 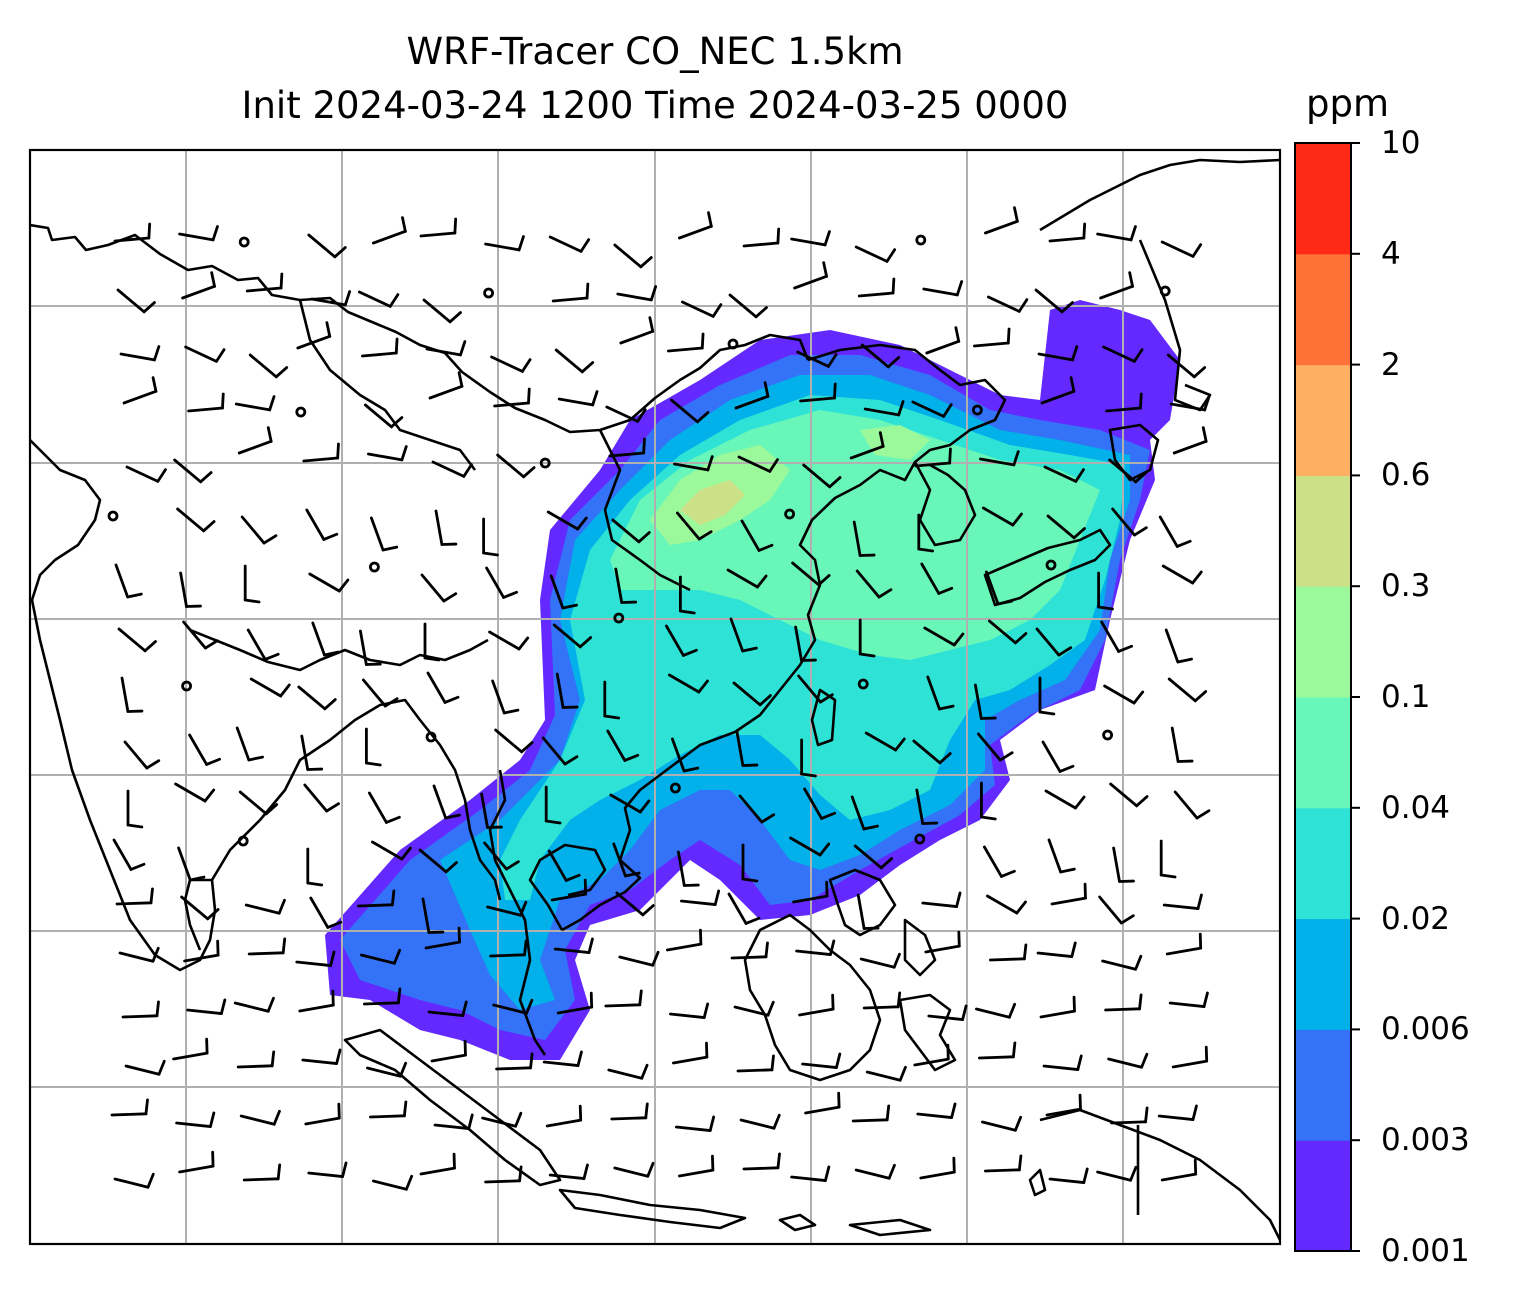 I want to click on coastline-small-islands, so click(x=912, y=1202).